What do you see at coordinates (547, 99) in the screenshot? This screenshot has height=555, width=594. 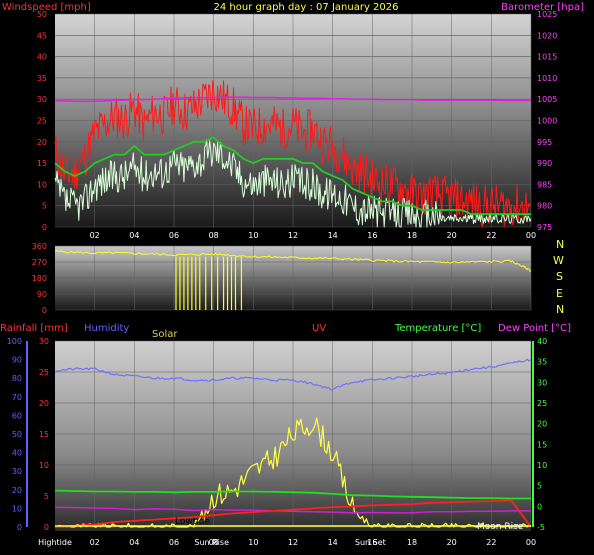 I see `barometer-tick-label: 1005` at bounding box center [547, 99].